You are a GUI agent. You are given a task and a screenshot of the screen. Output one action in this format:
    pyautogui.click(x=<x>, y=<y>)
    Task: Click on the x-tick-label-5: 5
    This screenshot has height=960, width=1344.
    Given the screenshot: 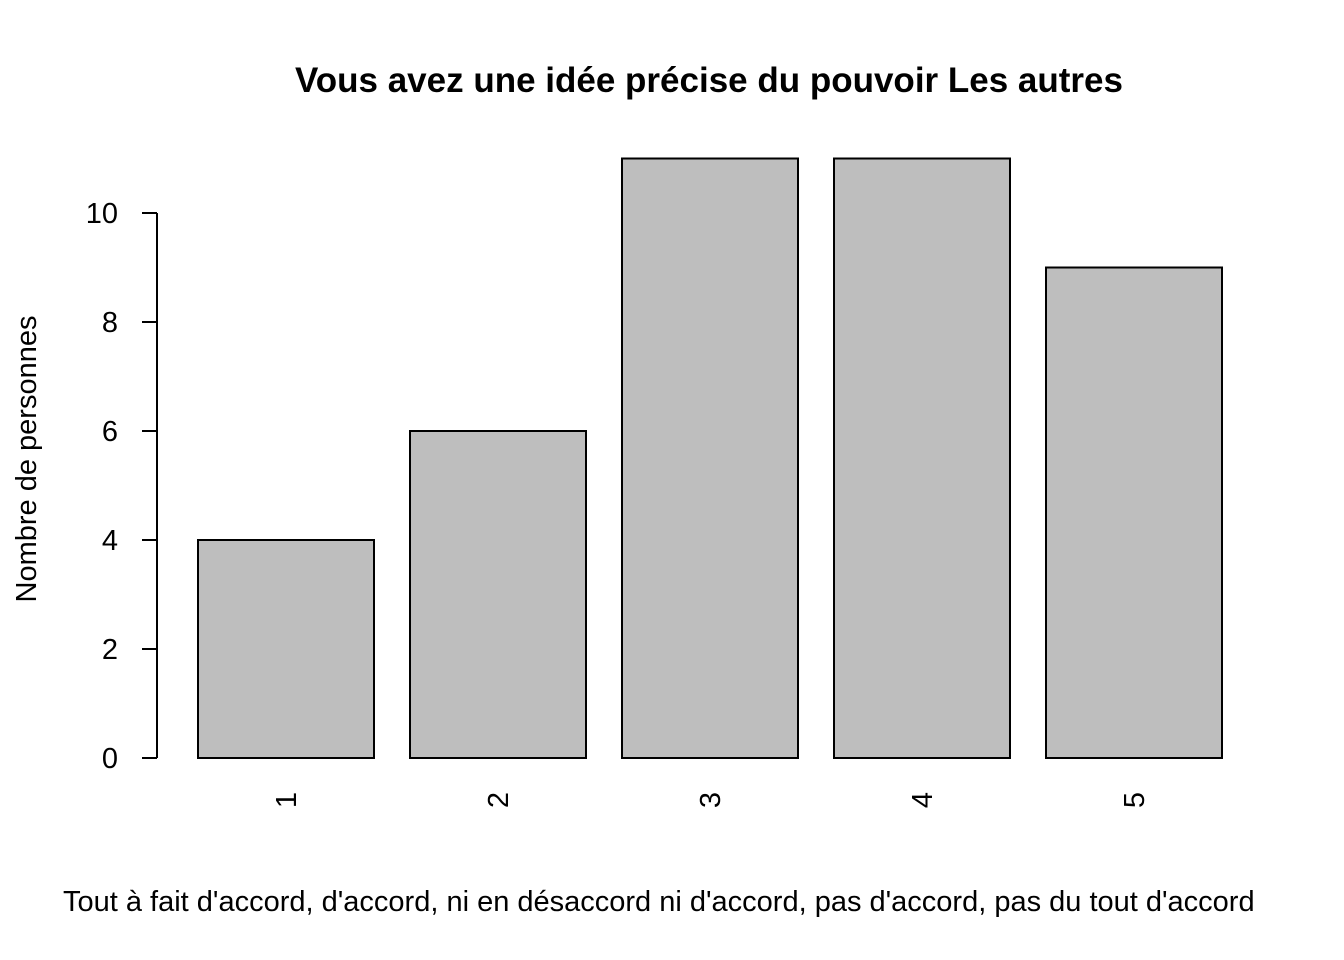 What is the action you would take?
    pyautogui.click(x=1135, y=800)
    